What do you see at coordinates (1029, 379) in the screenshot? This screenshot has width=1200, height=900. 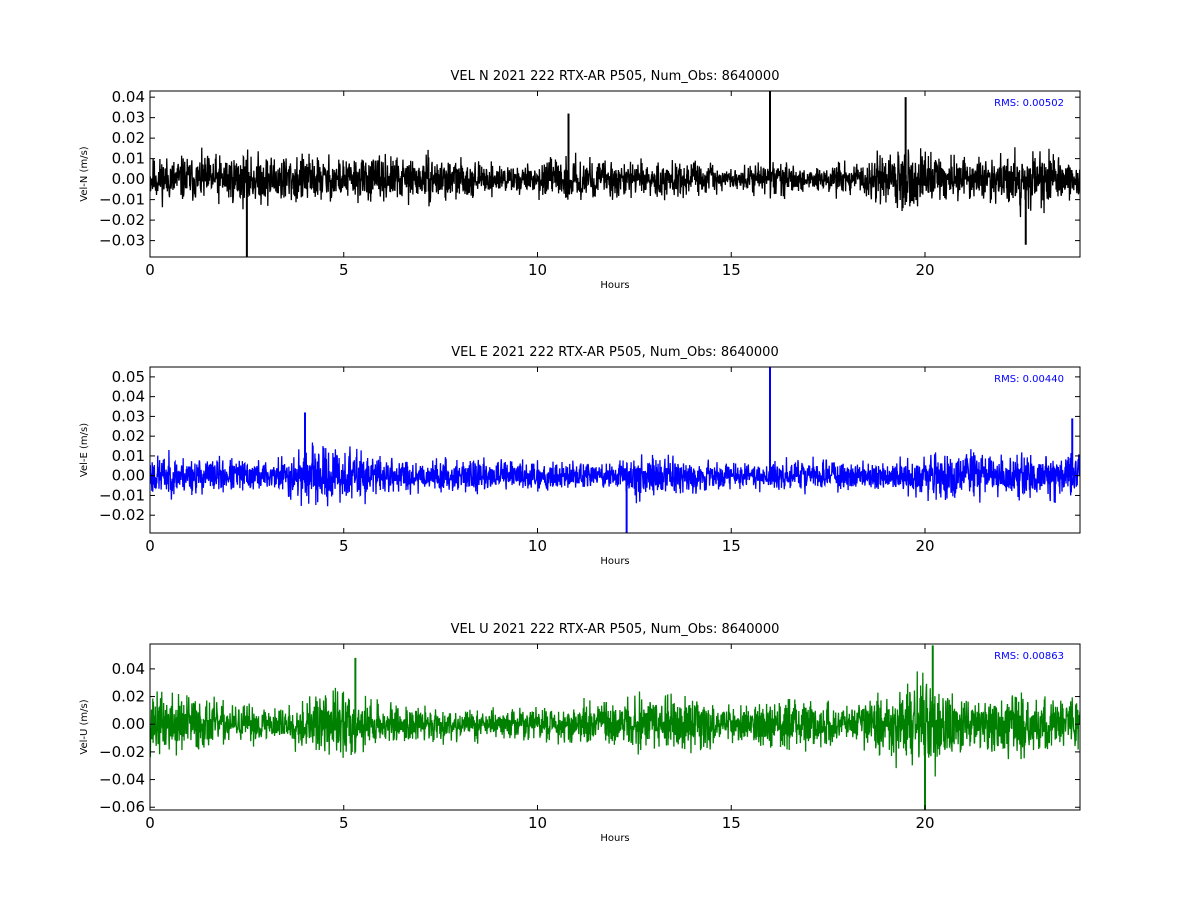 I see `rms-annotation: RMS: 0.00440` at bounding box center [1029, 379].